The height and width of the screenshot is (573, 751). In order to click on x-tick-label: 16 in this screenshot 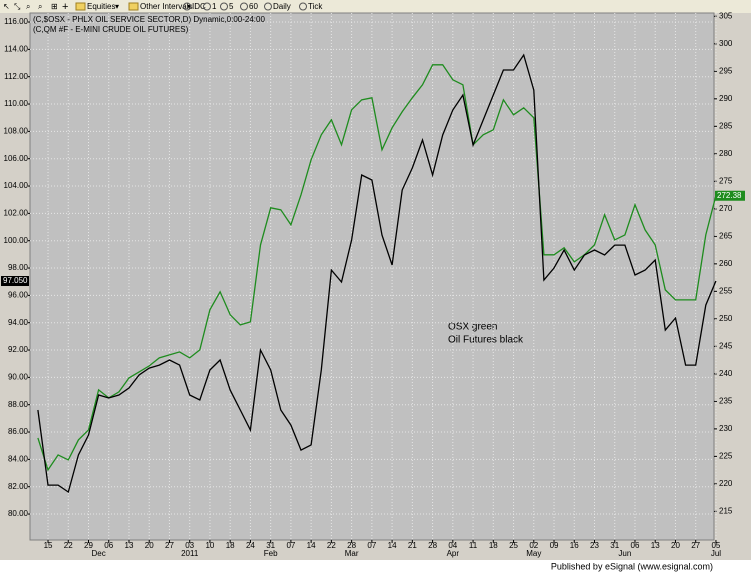, I will do `click(574, 545)`.